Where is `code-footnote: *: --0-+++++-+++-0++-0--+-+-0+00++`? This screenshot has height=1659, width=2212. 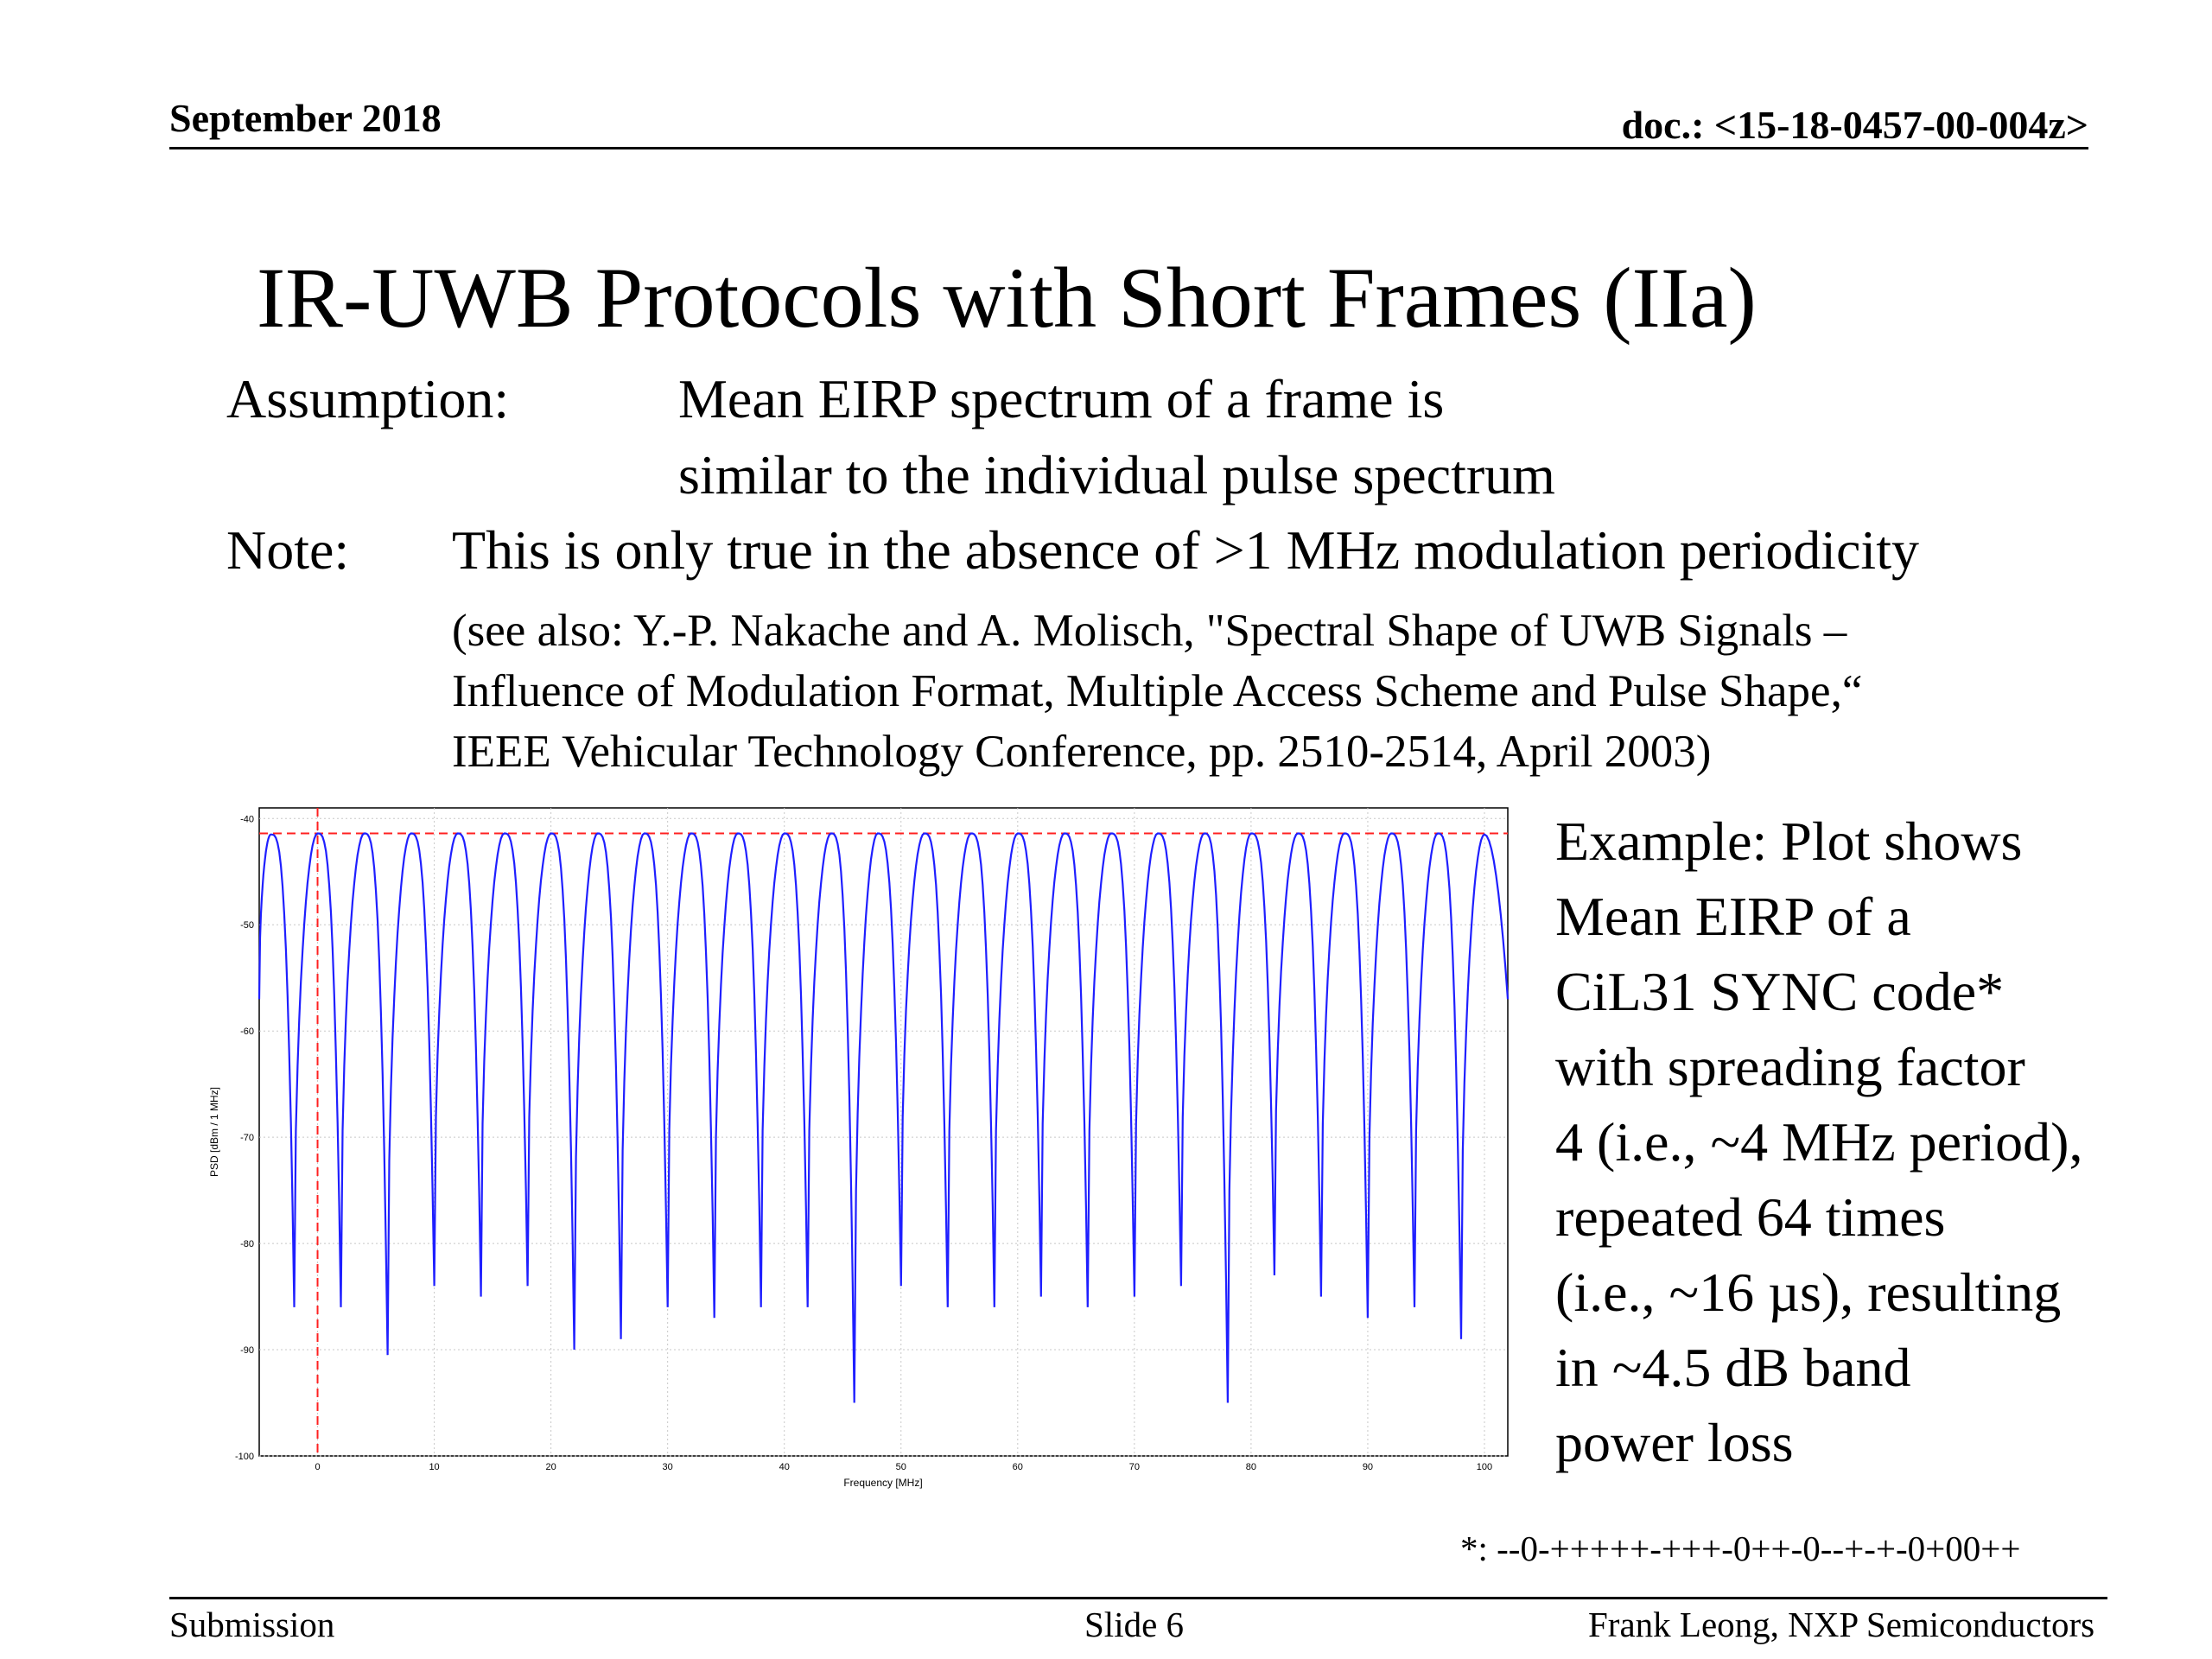 code-footnote: *: --0-+++++-+++-0++-0--+-+-0+00++ is located at coordinates (1740, 1548).